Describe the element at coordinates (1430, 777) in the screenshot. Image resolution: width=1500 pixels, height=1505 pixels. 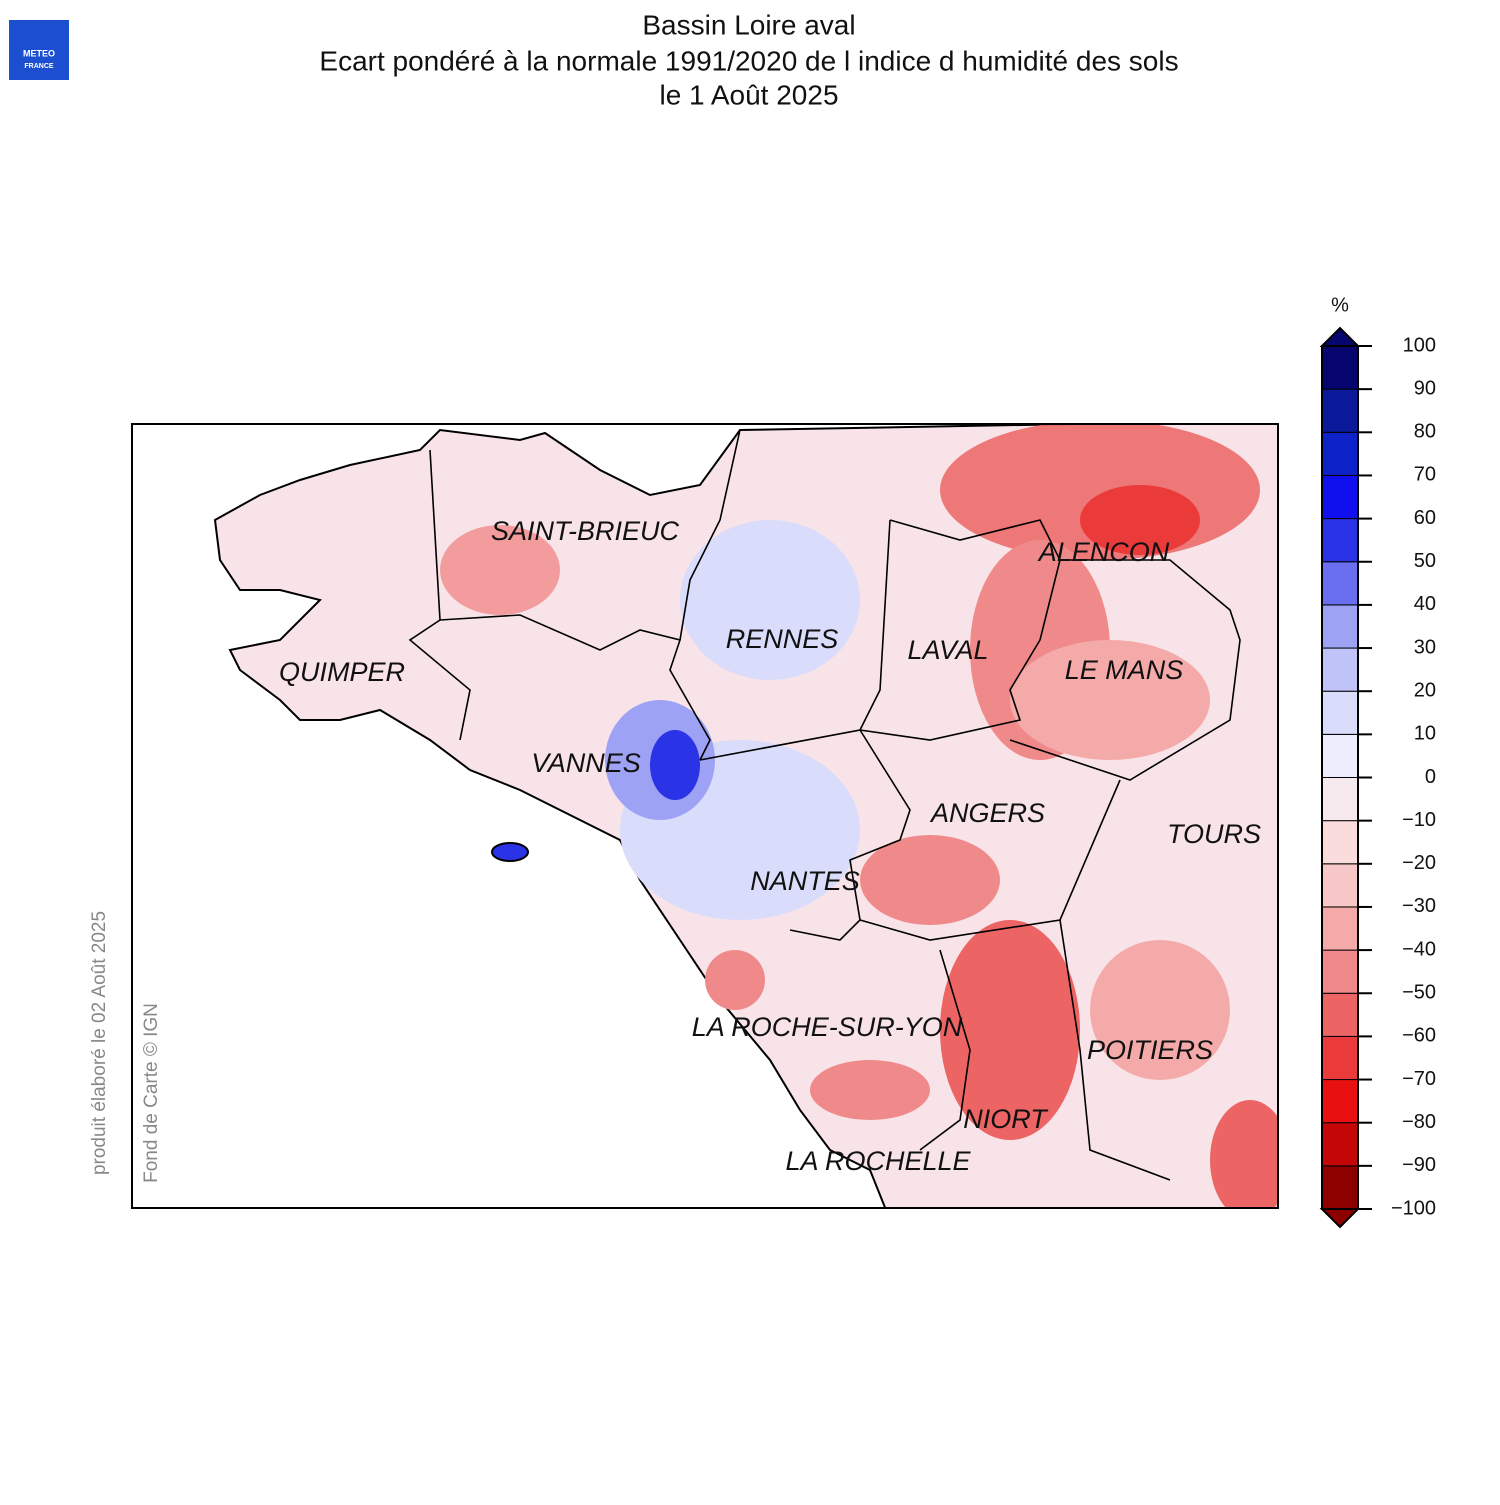
I see `colorbar-tick-label: 0` at that location.